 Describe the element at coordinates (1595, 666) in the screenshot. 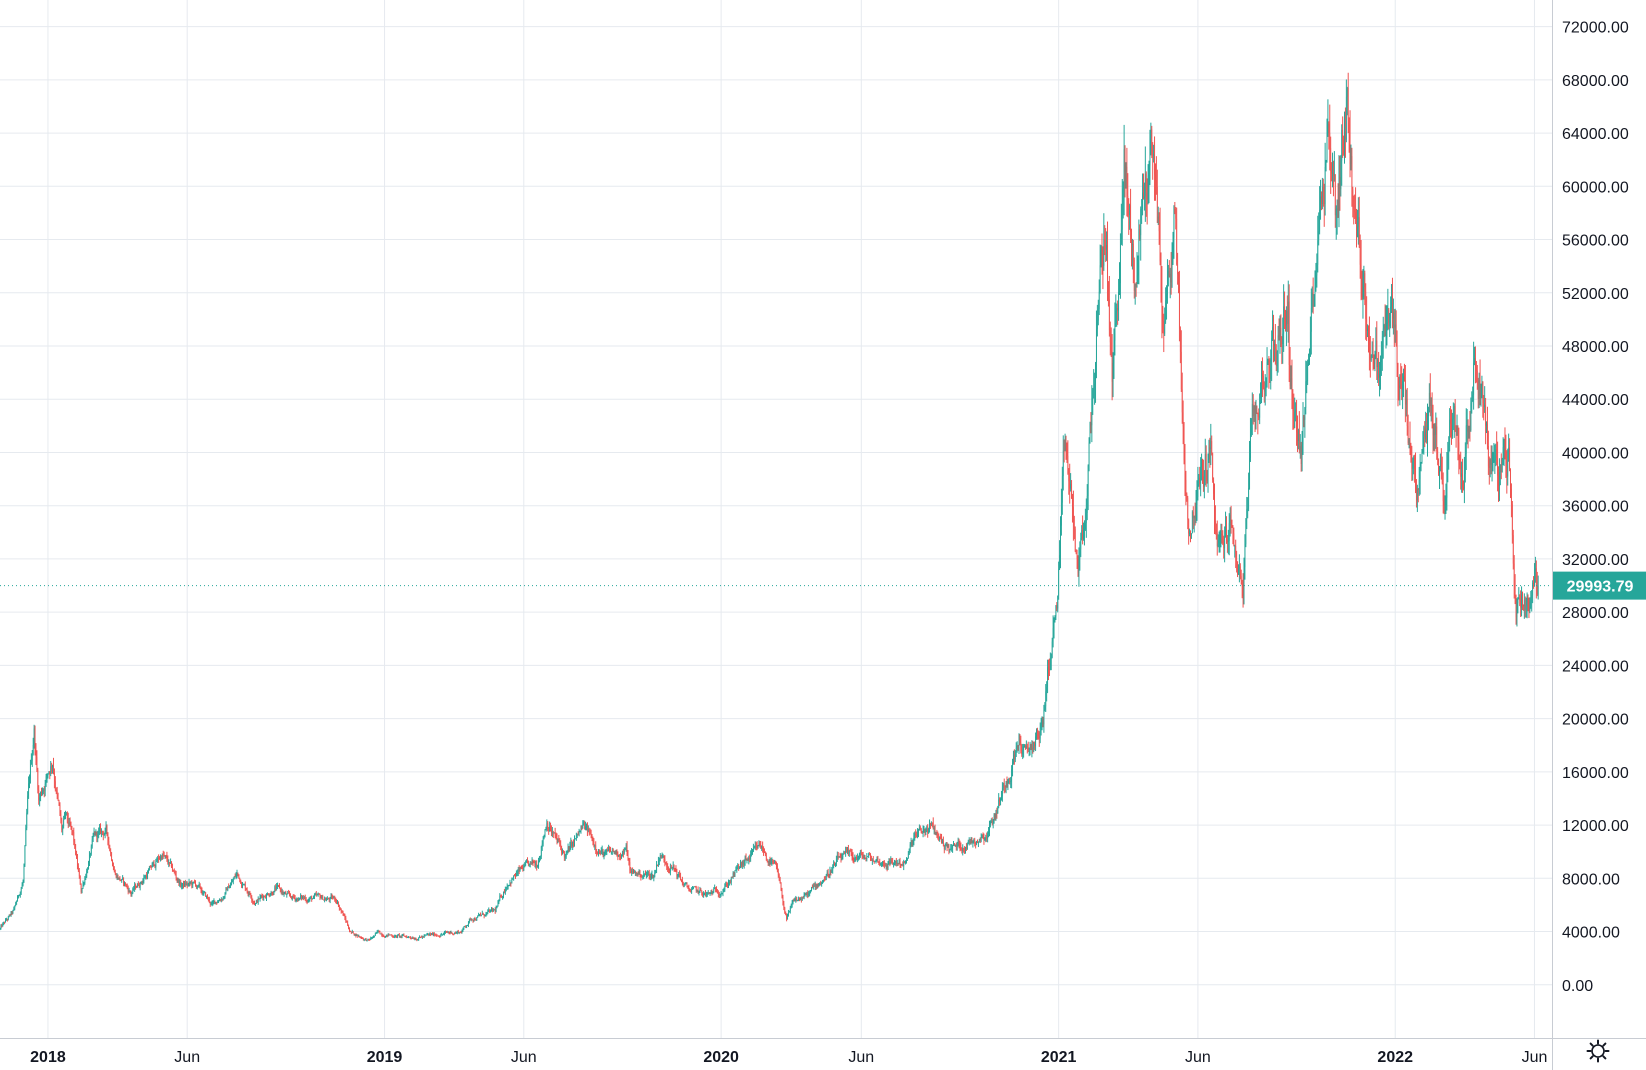

I see `y-tick-label: 24000.00` at that location.